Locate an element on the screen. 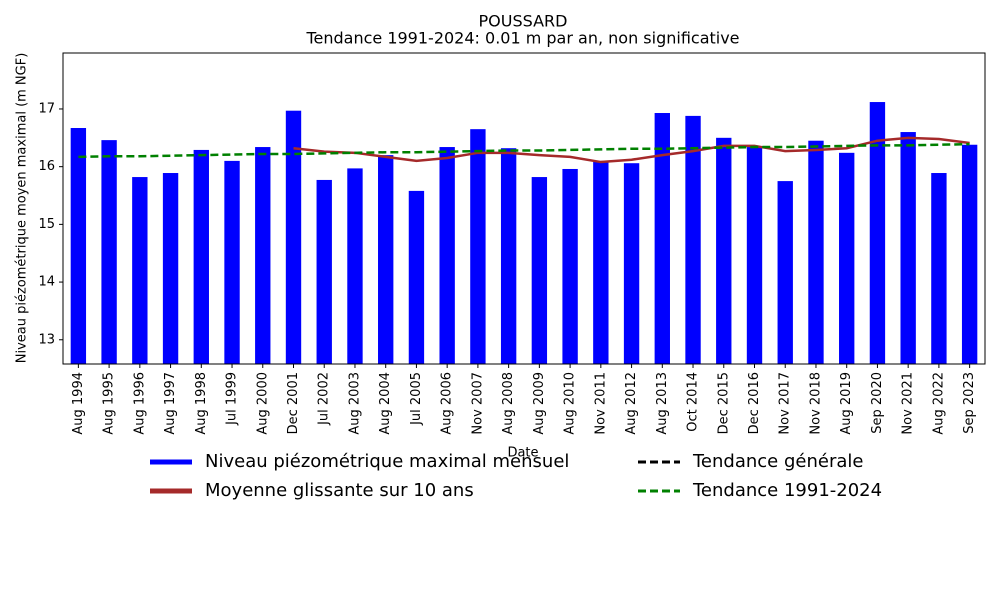  x-tick-label: Sep 2020 is located at coordinates (877, 403).